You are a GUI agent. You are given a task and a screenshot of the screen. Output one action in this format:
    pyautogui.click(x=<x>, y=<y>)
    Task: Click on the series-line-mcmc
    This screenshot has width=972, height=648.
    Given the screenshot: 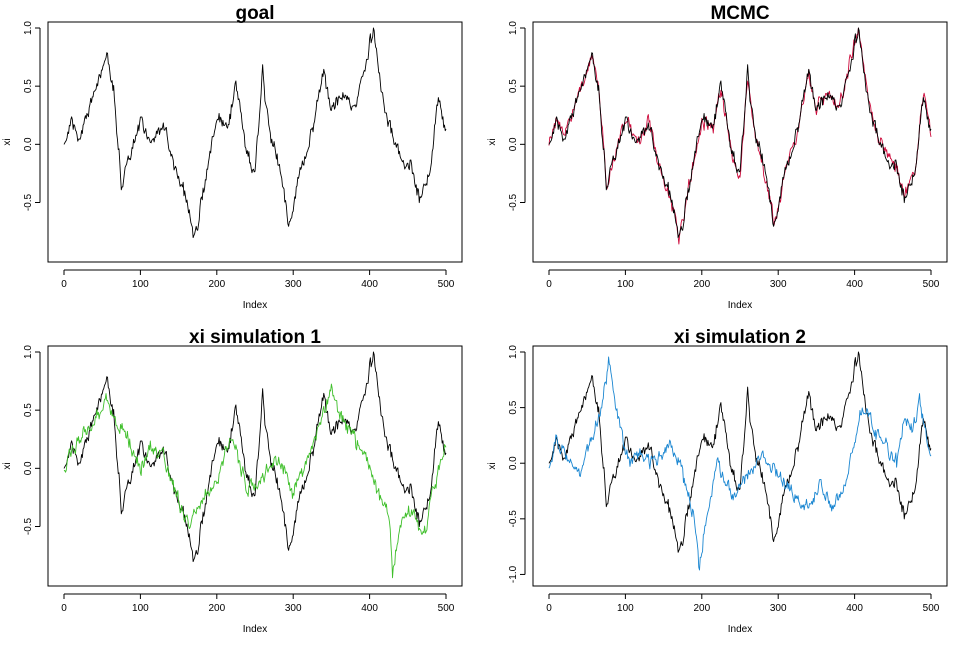 What is the action you would take?
    pyautogui.click(x=740, y=136)
    